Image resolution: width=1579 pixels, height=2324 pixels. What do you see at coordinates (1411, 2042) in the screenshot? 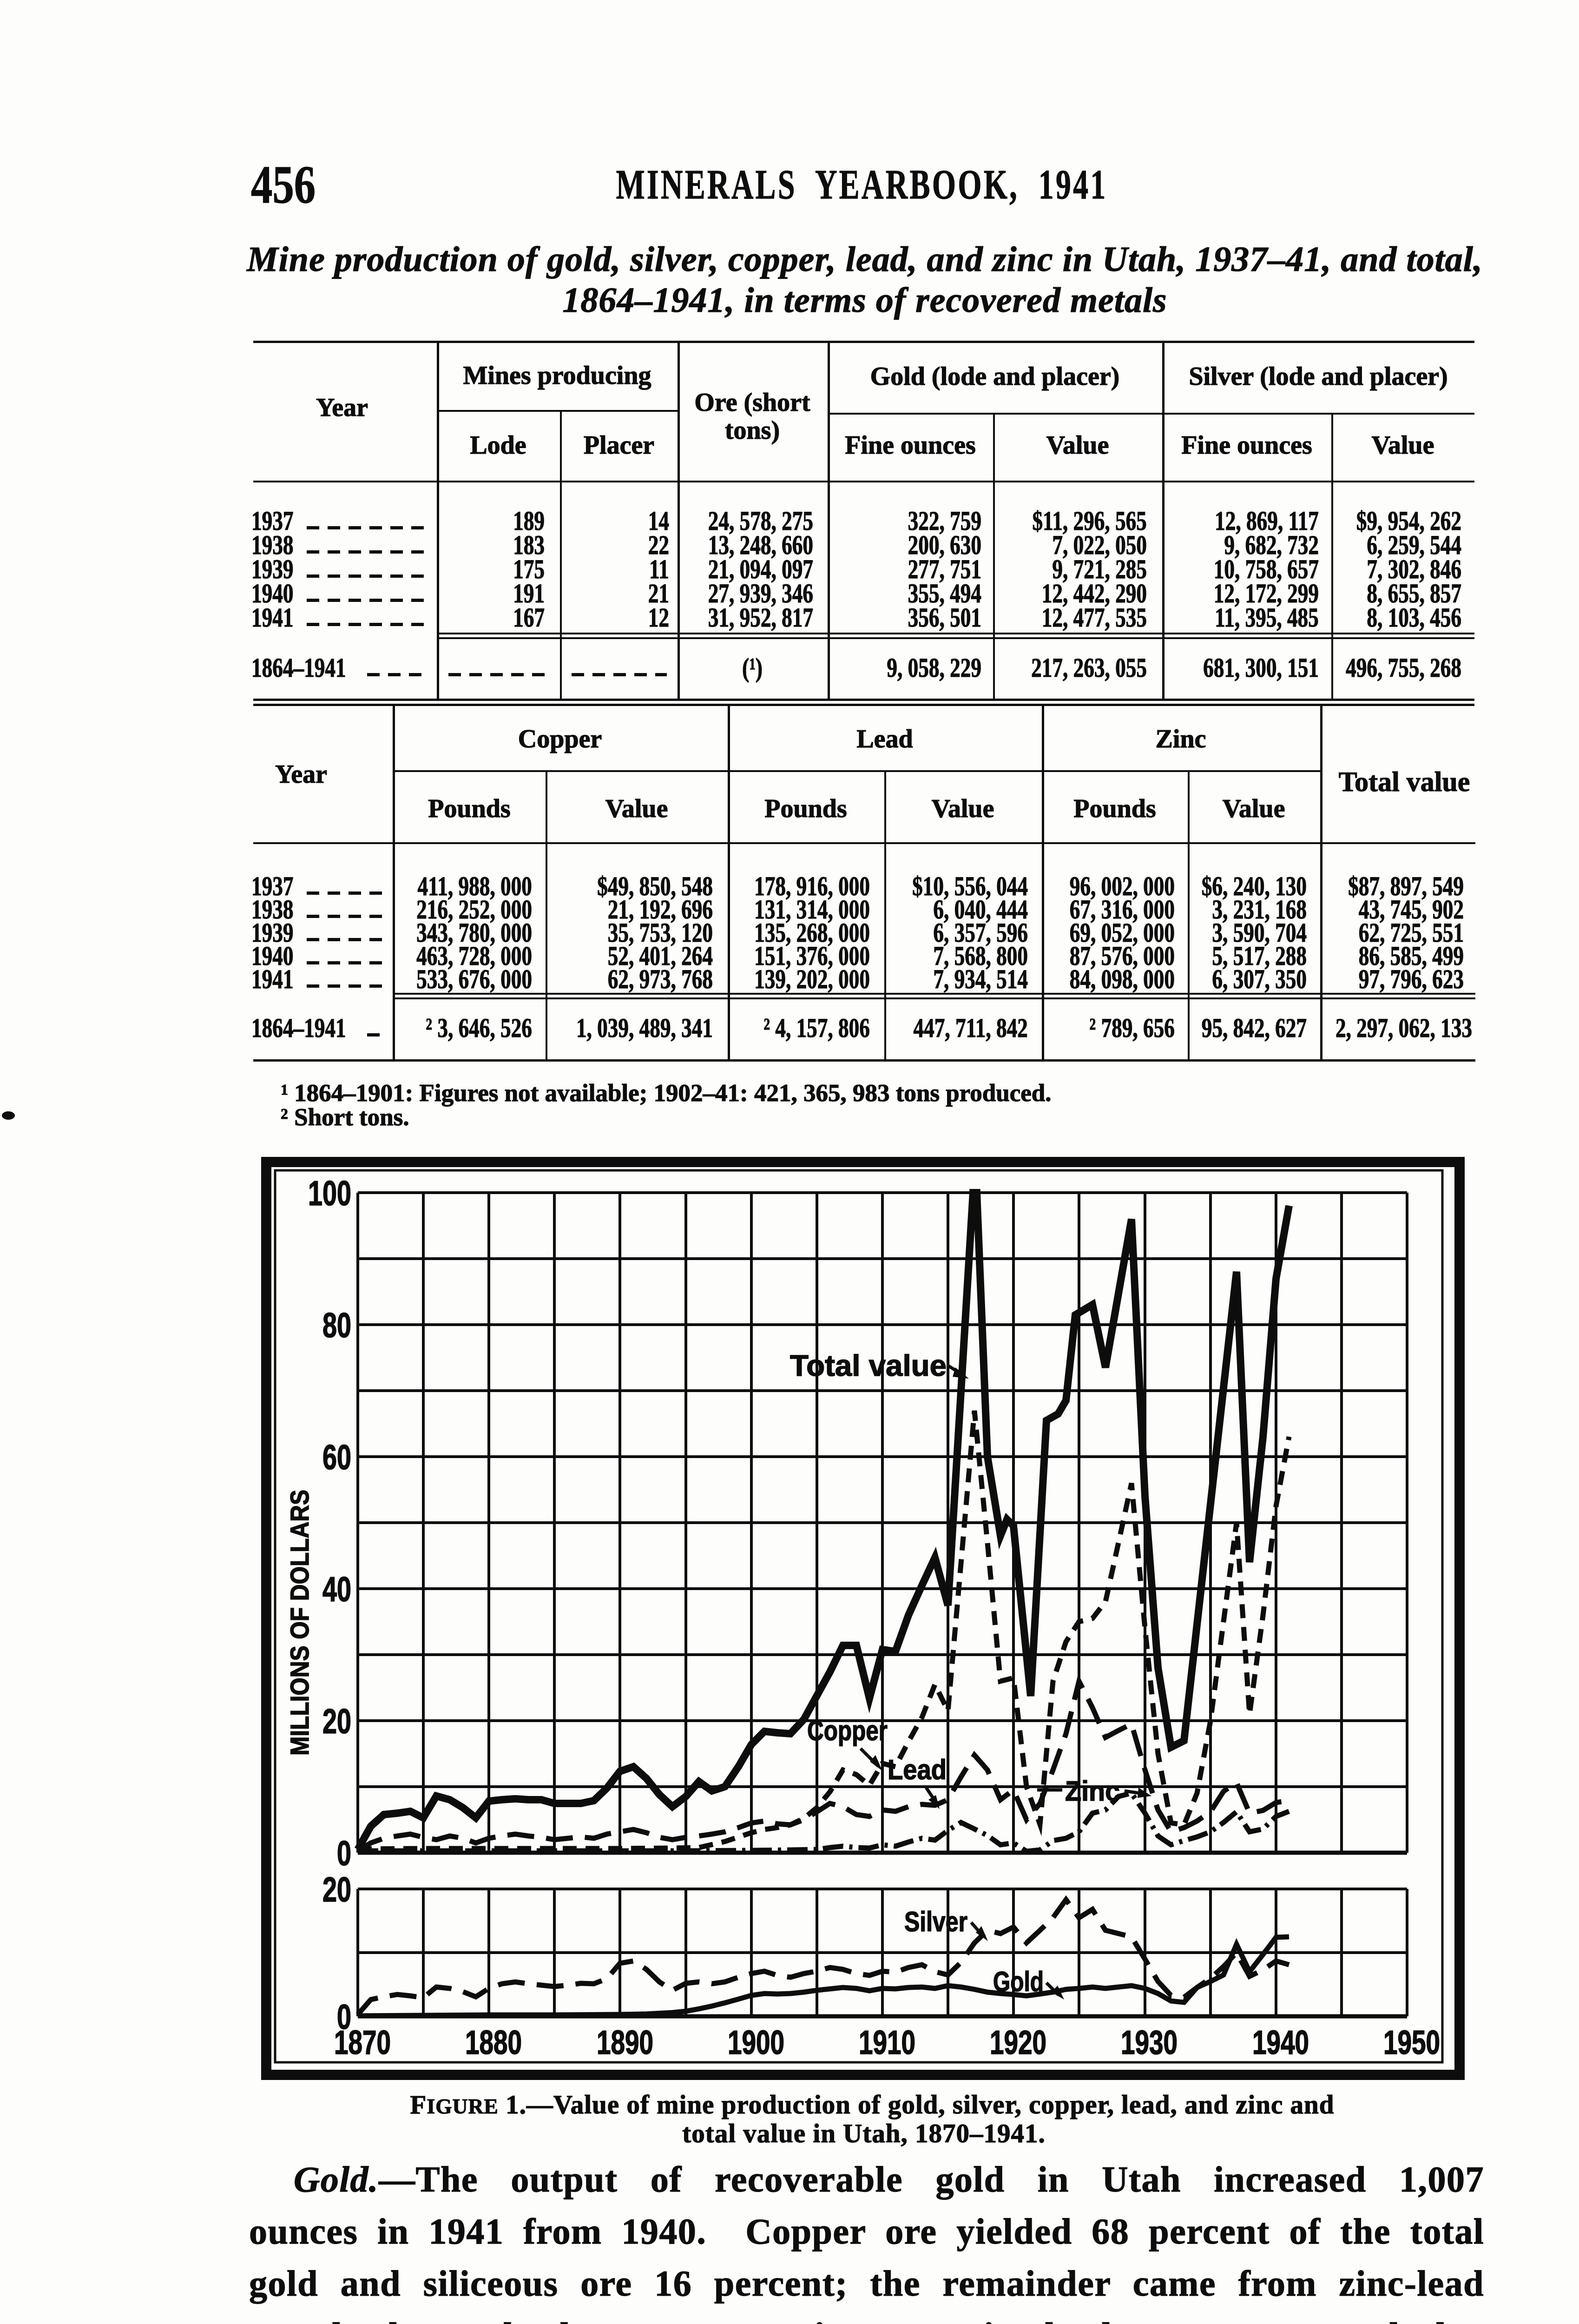
I see `svg-text: 1950` at bounding box center [1411, 2042].